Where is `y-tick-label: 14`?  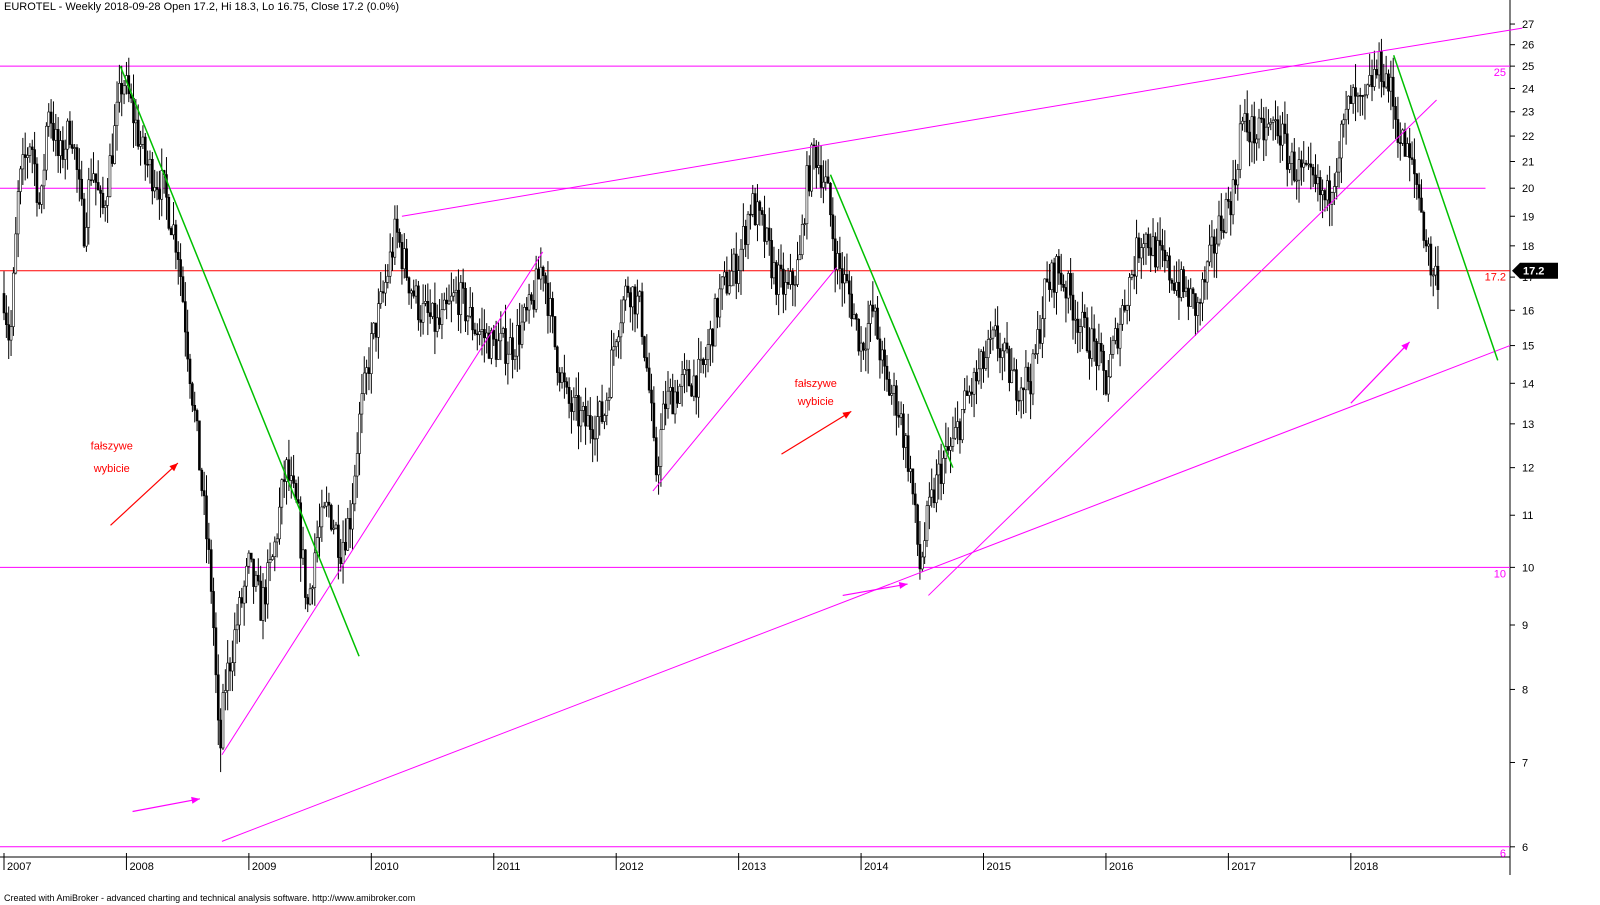 y-tick-label: 14 is located at coordinates (1528, 384).